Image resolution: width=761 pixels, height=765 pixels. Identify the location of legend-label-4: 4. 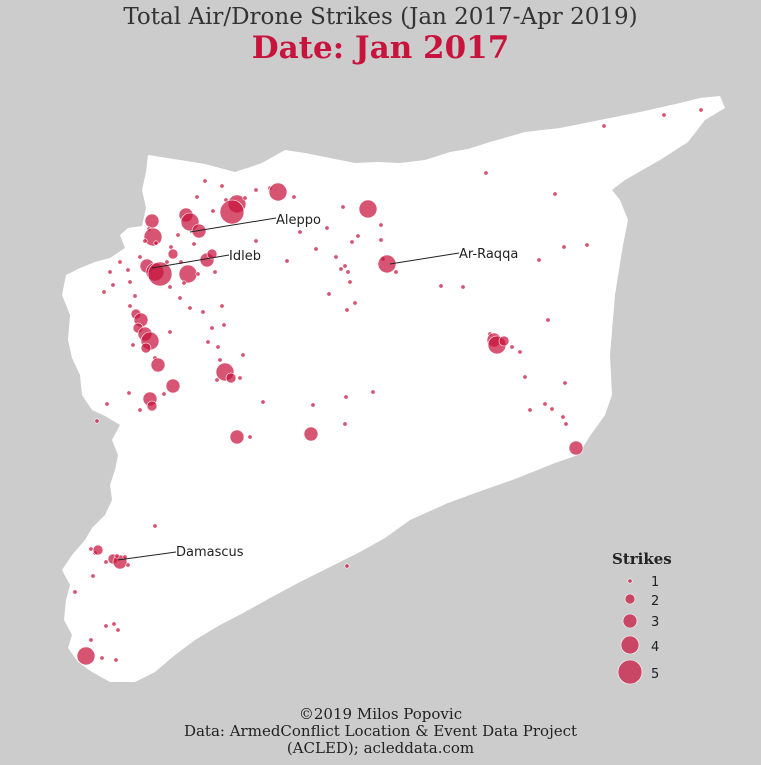
(655, 647).